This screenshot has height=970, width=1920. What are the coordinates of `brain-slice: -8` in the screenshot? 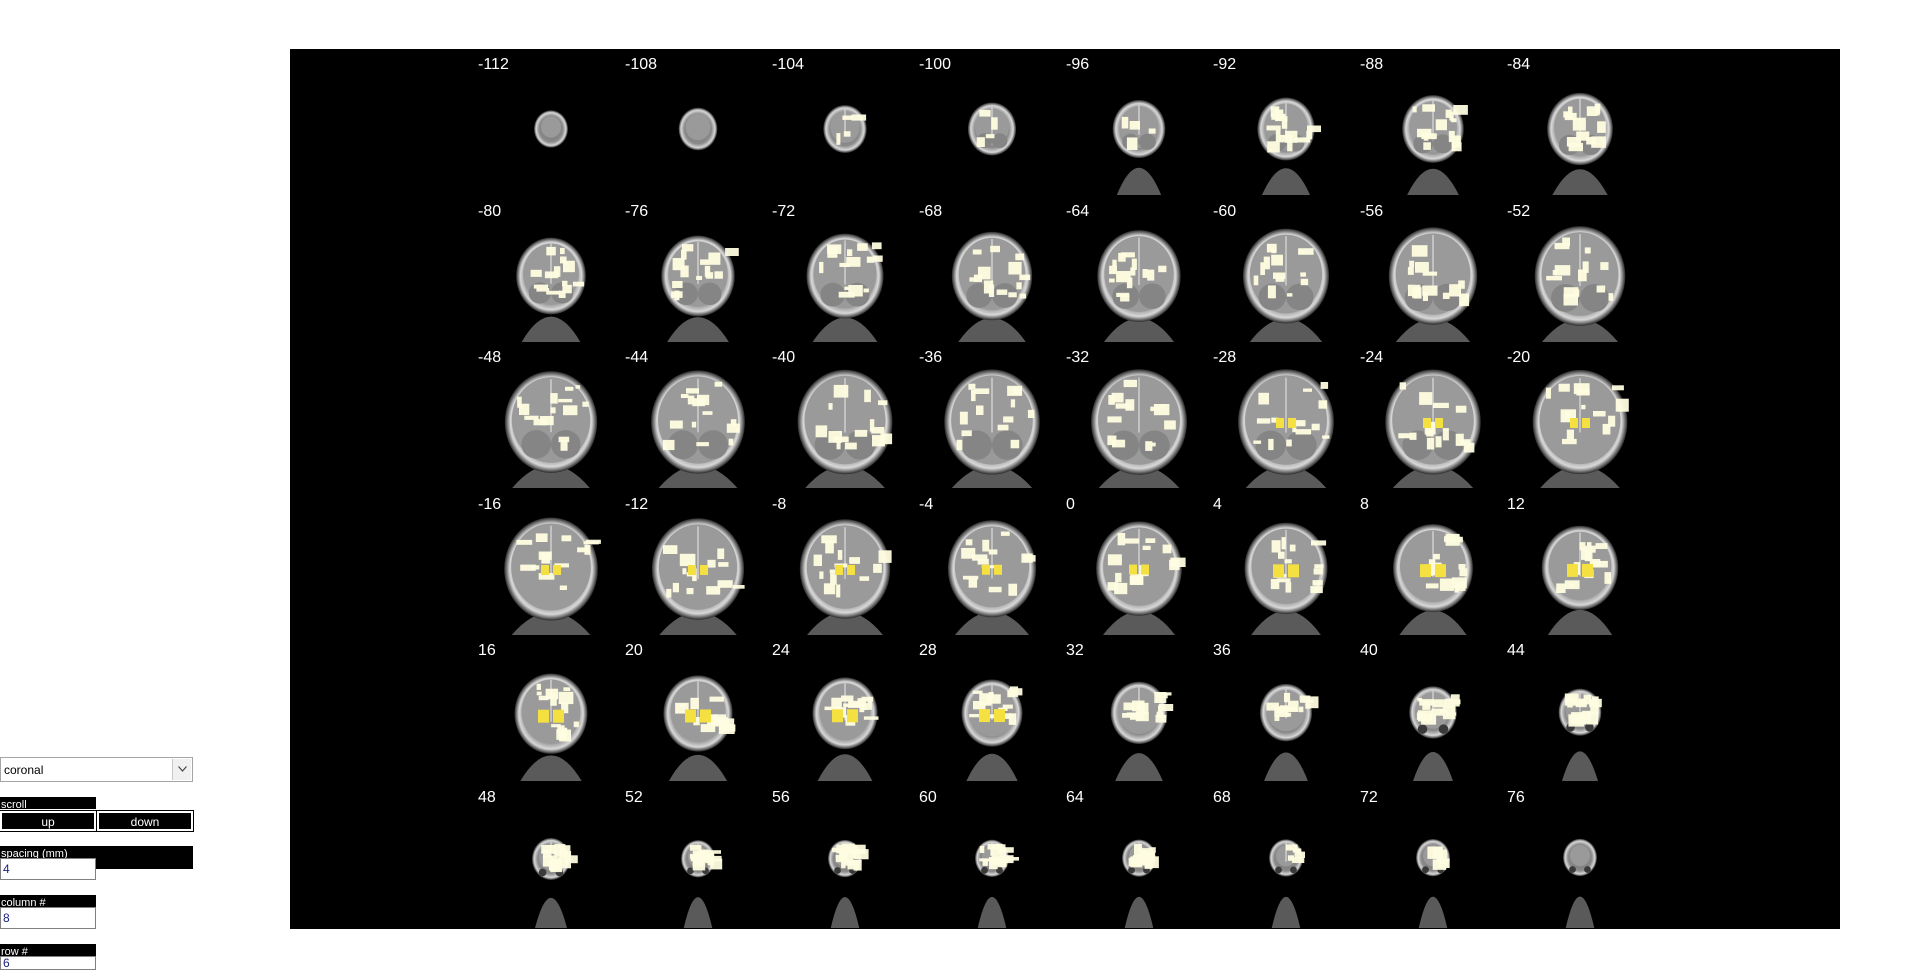 It's located at (845, 562).